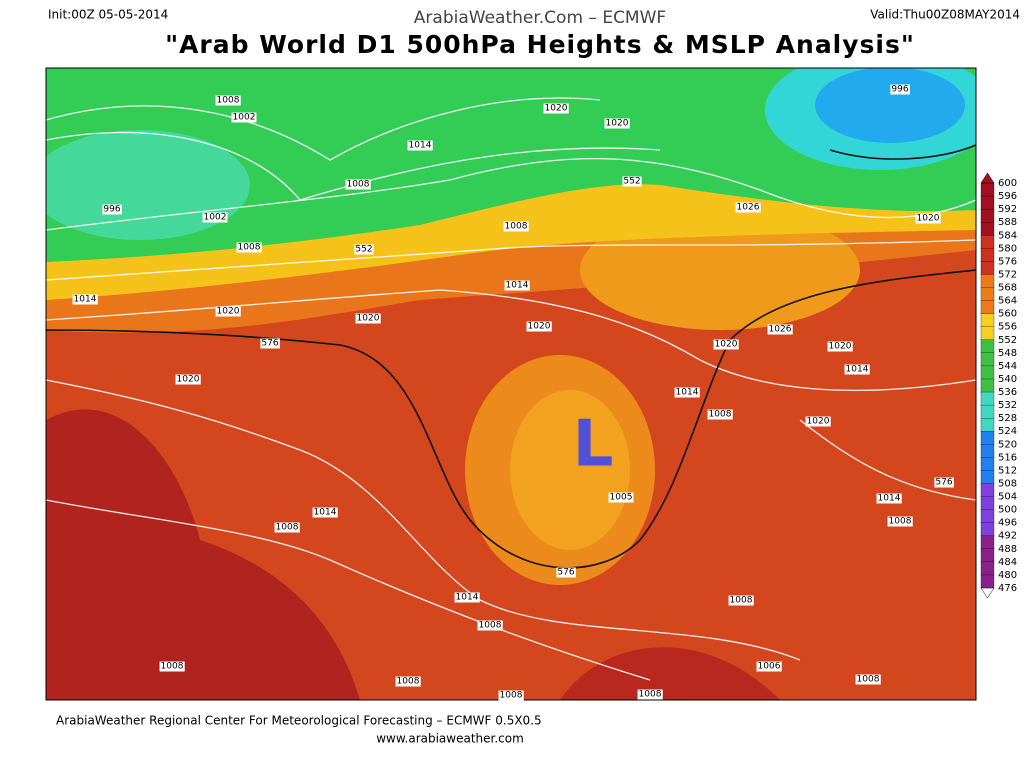  Describe the element at coordinates (1007, 510) in the screenshot. I see `colorbar-label: 500` at that location.